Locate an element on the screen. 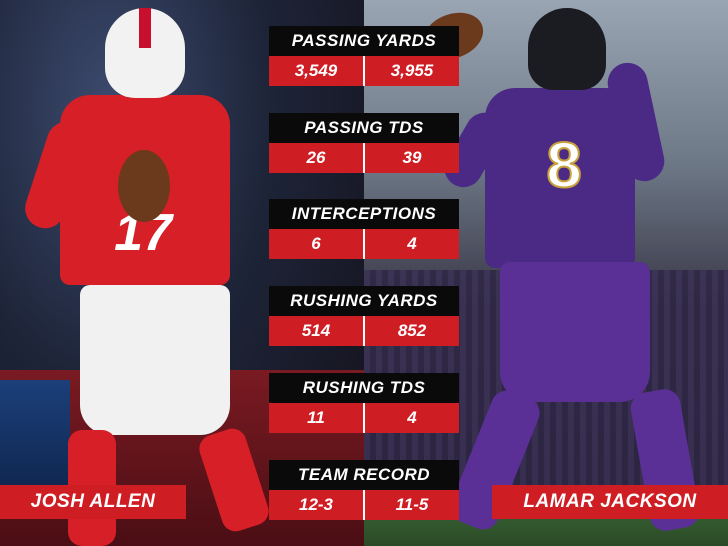 This screenshot has height=546, width=728. stat-label: PASSING TDS is located at coordinates (364, 128).